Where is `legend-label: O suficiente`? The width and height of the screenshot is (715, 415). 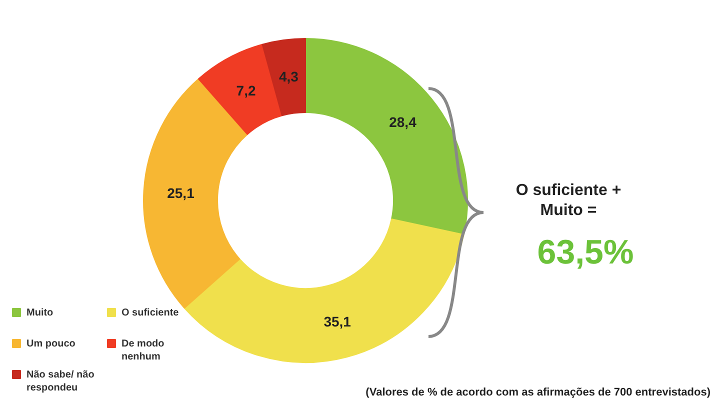 legend-label: O suficiente is located at coordinates (151, 313).